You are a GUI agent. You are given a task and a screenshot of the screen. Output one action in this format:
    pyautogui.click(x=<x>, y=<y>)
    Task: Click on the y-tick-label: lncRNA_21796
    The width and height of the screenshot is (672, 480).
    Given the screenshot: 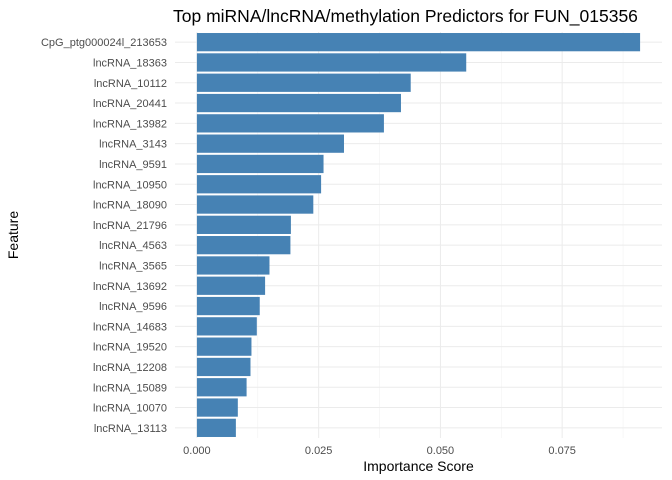 What is the action you would take?
    pyautogui.click(x=130, y=226)
    